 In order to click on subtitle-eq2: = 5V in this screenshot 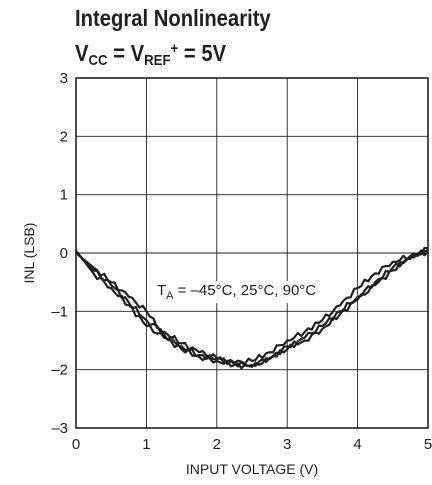, I will do `click(202, 53)`.